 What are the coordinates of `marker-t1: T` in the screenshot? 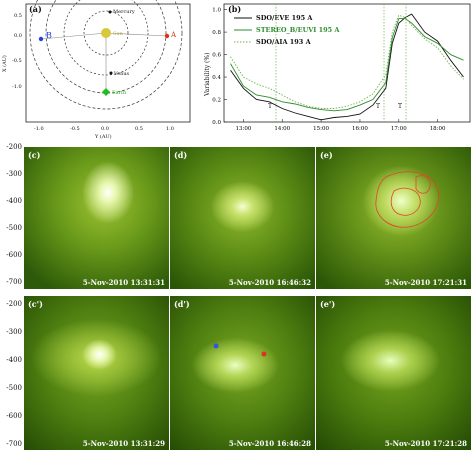 It's located at (270, 106).